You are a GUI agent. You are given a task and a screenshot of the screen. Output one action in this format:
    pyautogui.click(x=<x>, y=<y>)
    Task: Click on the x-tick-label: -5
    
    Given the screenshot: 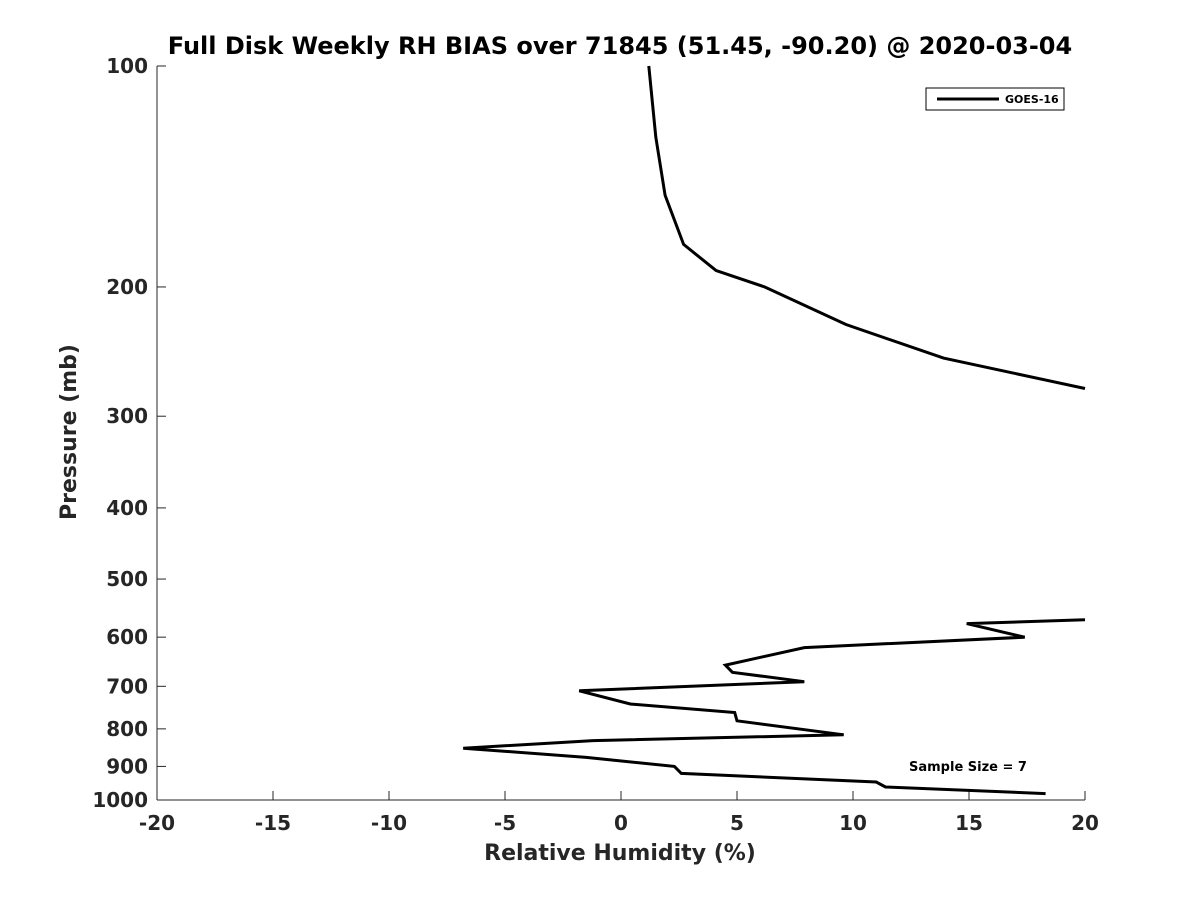 What is the action you would take?
    pyautogui.click(x=505, y=823)
    